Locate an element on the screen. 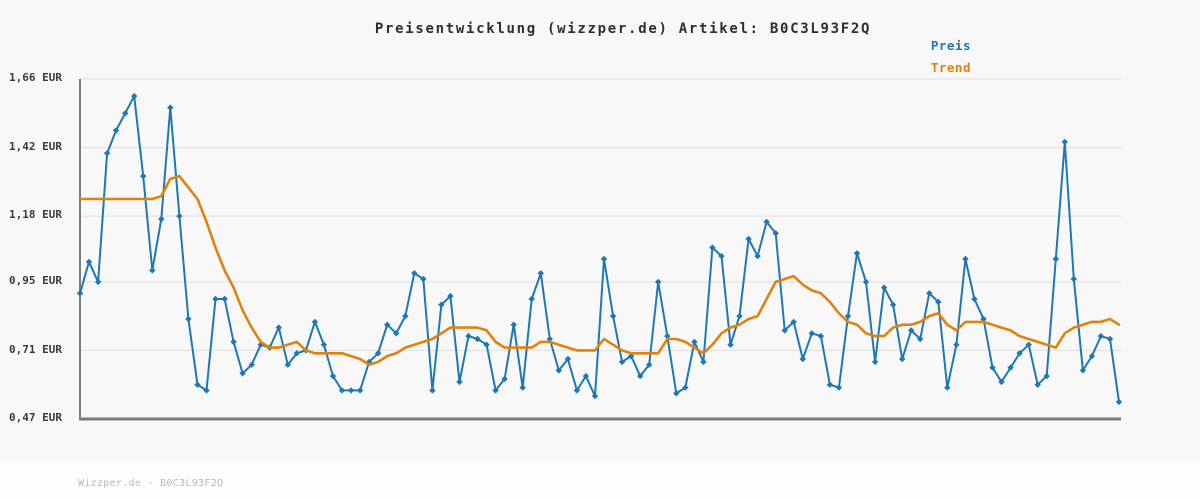 The height and width of the screenshot is (500, 1200). legend-item-preis: Preis is located at coordinates (950, 45).